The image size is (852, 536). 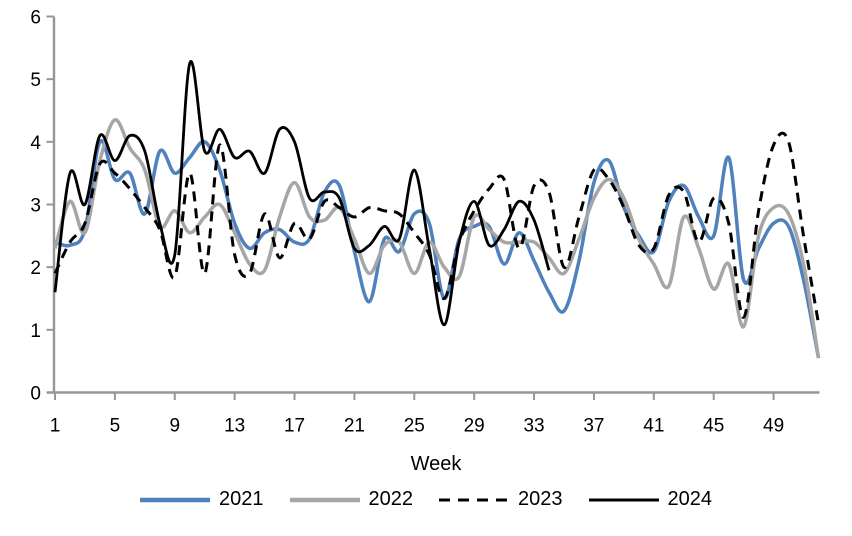 I want to click on legend-item-2021: 2021, so click(x=202, y=499).